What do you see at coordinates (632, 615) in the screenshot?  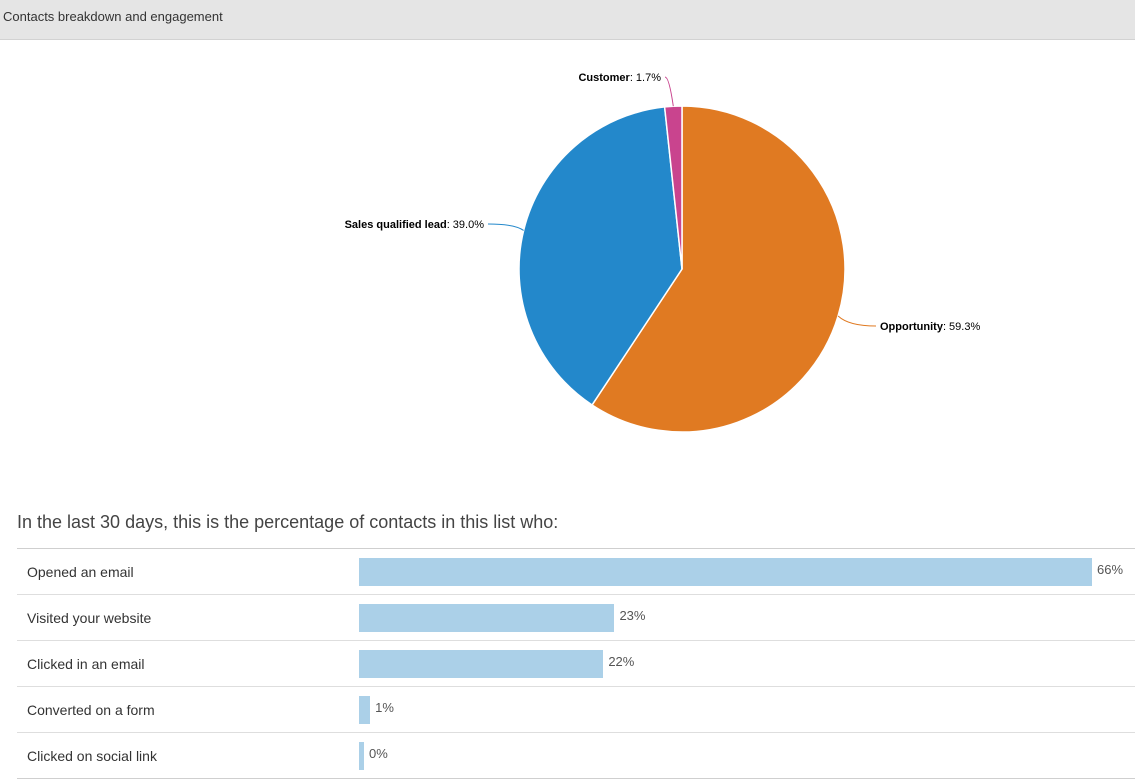 I see `bar-value-label: 23%` at bounding box center [632, 615].